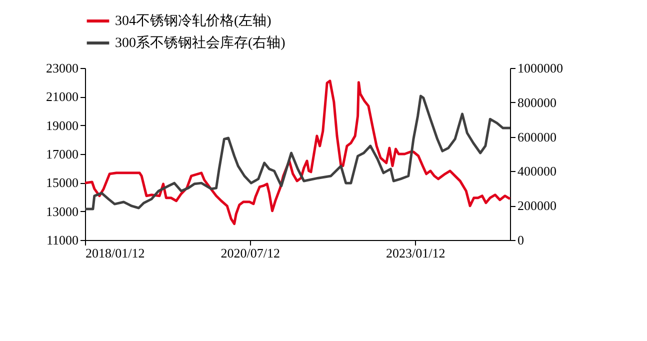 Image resolution: width=647 pixels, height=341 pixels. I want to click on x-tick-label: 2020/07/12, so click(250, 253).